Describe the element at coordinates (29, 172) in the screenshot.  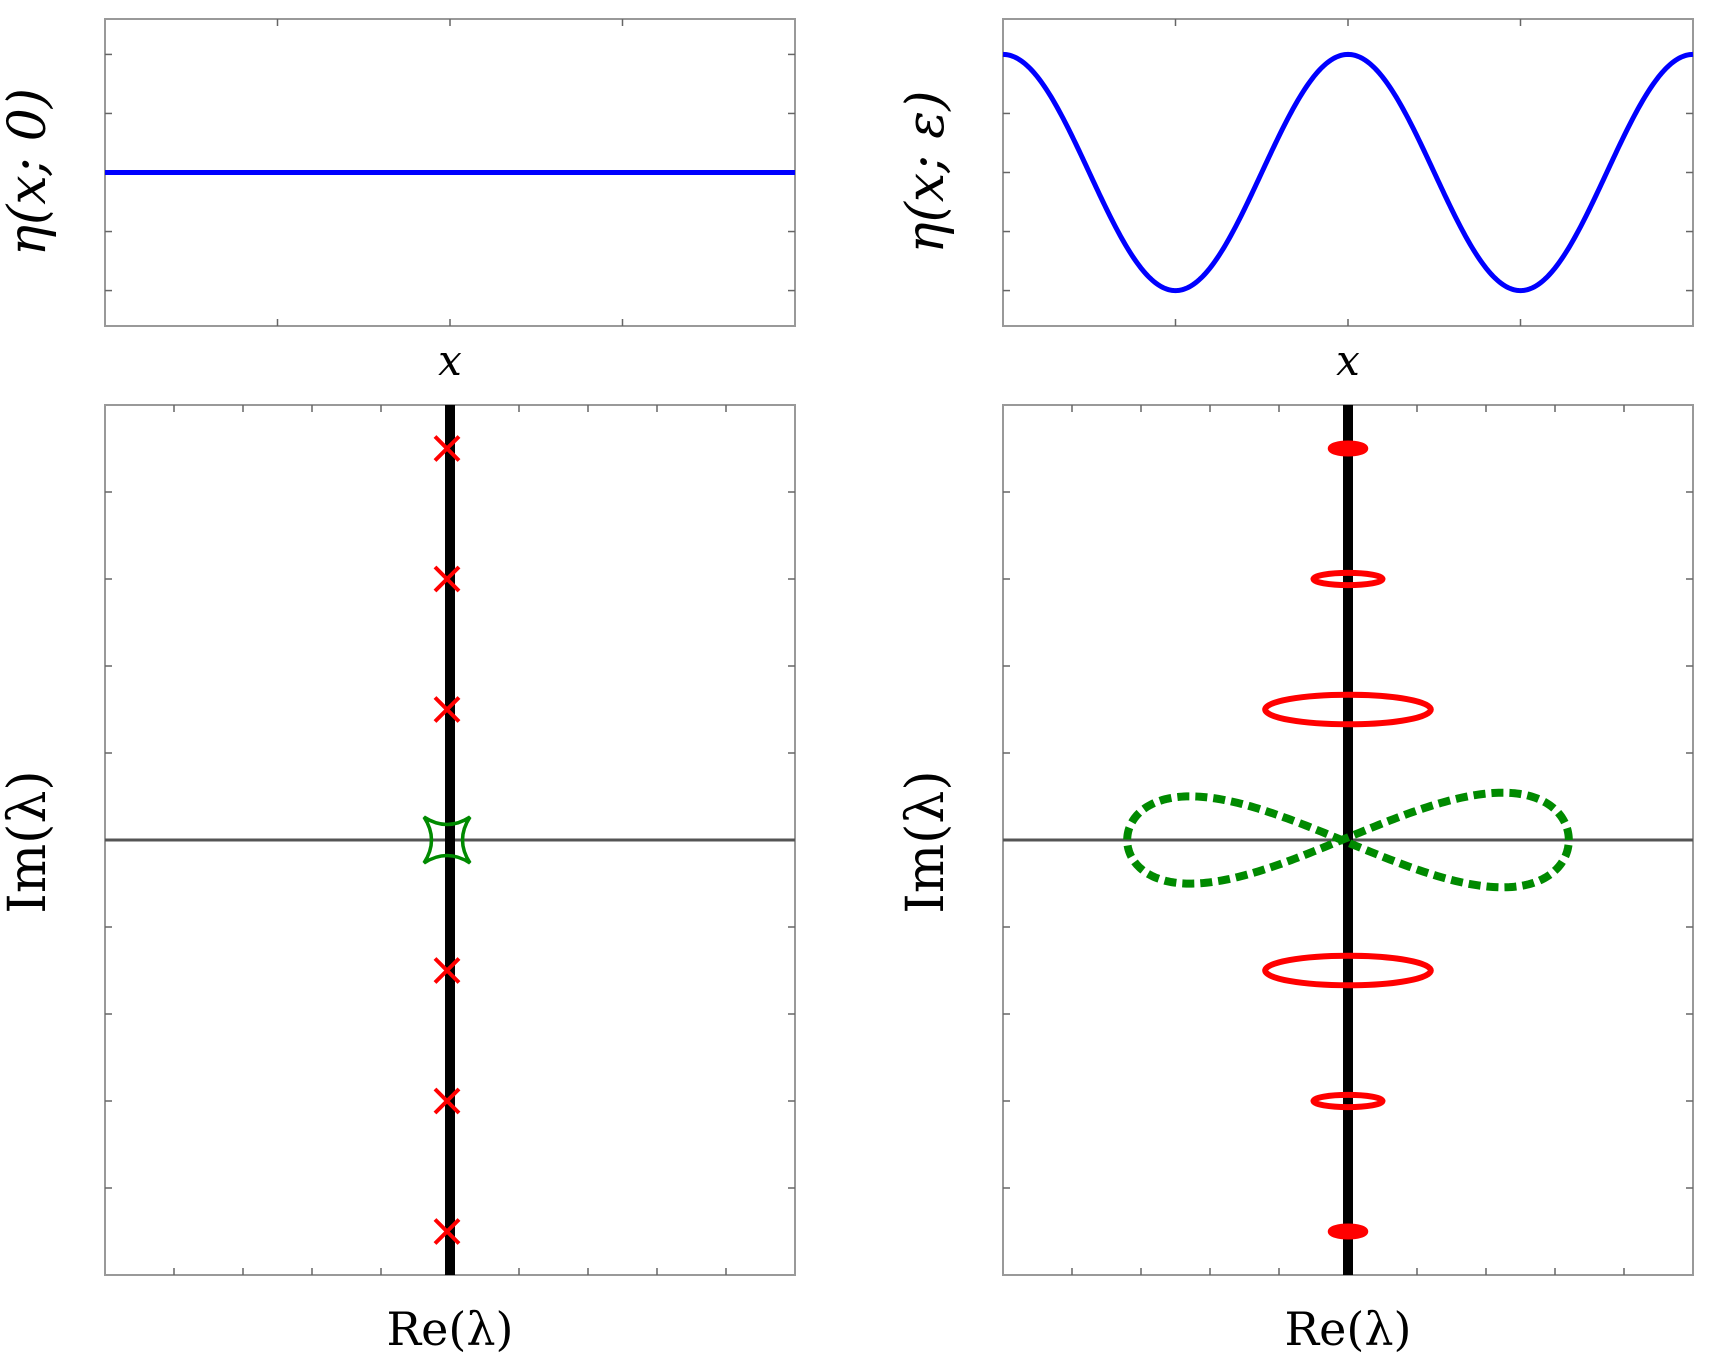
I see `y-axis-label: η(x; 0)` at that location.